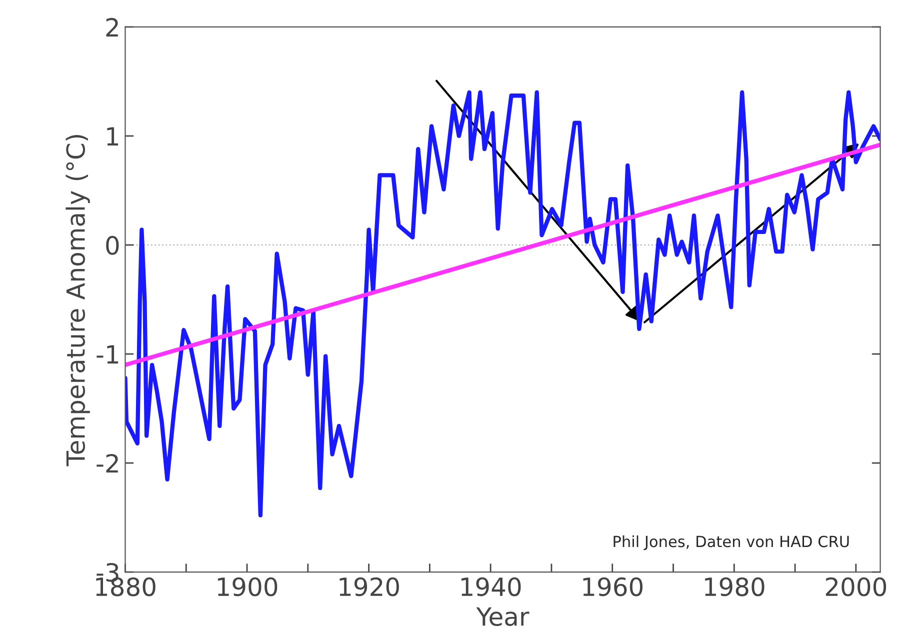 The image size is (901, 642). Describe the element at coordinates (856, 586) in the screenshot. I see `x-tick-label: 2000` at that location.